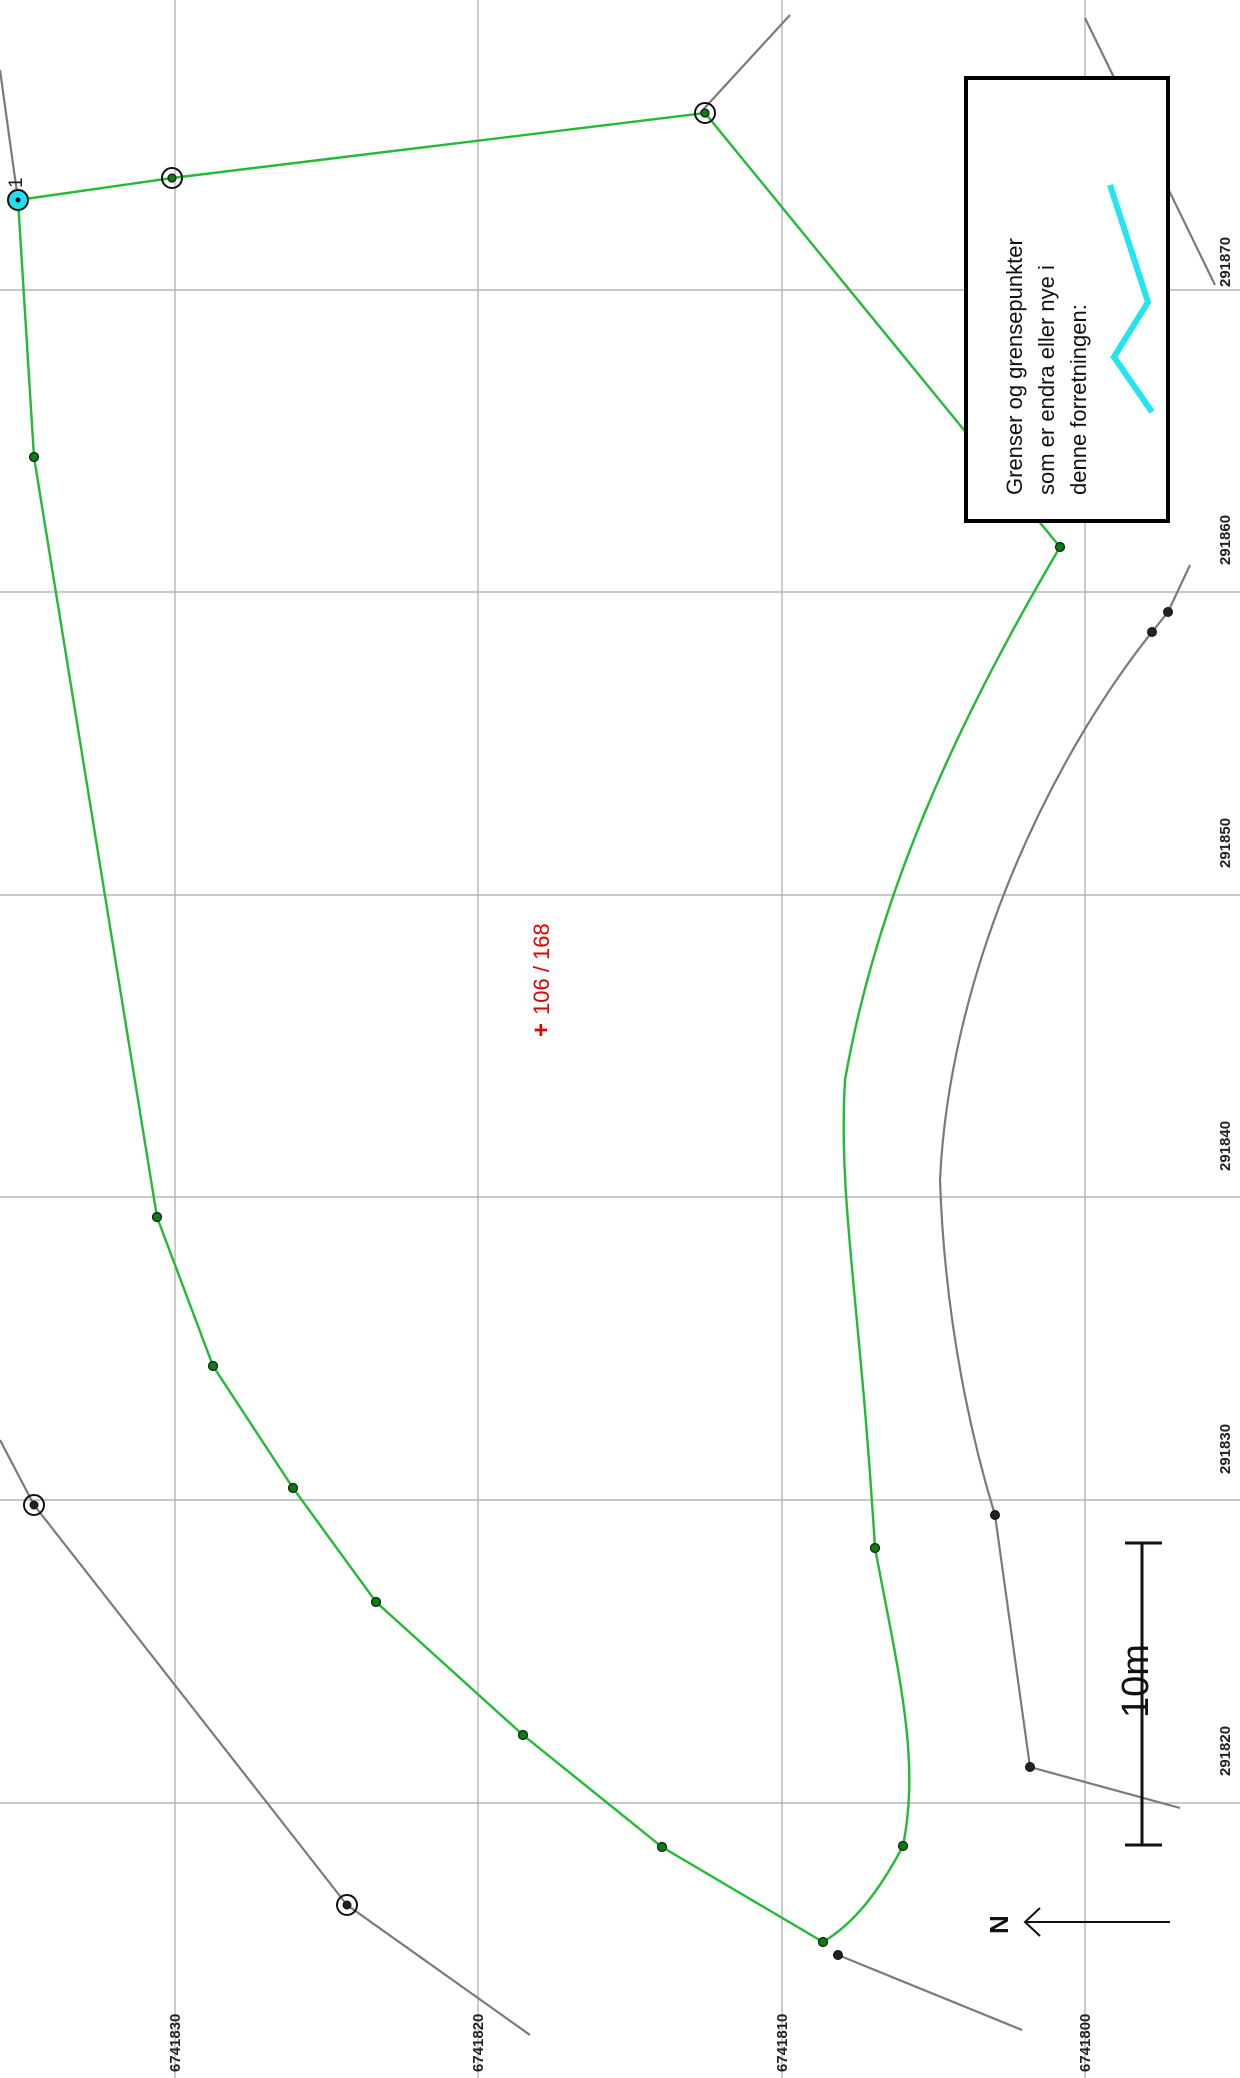 The width and height of the screenshot is (1240, 2078). I want to click on grid-label-y: 6741800, so click(1085, 2043).